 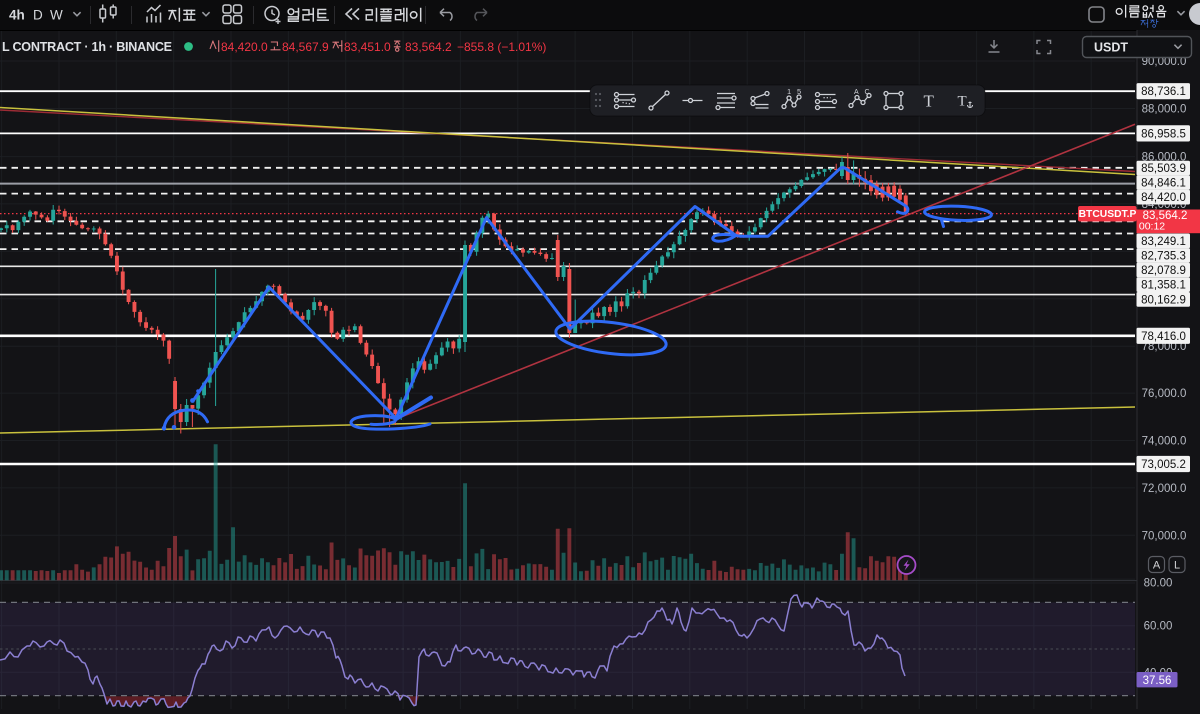 What do you see at coordinates (501, 47) in the screenshot?
I see `svg-text: −855.8 (−1.01%)` at bounding box center [501, 47].